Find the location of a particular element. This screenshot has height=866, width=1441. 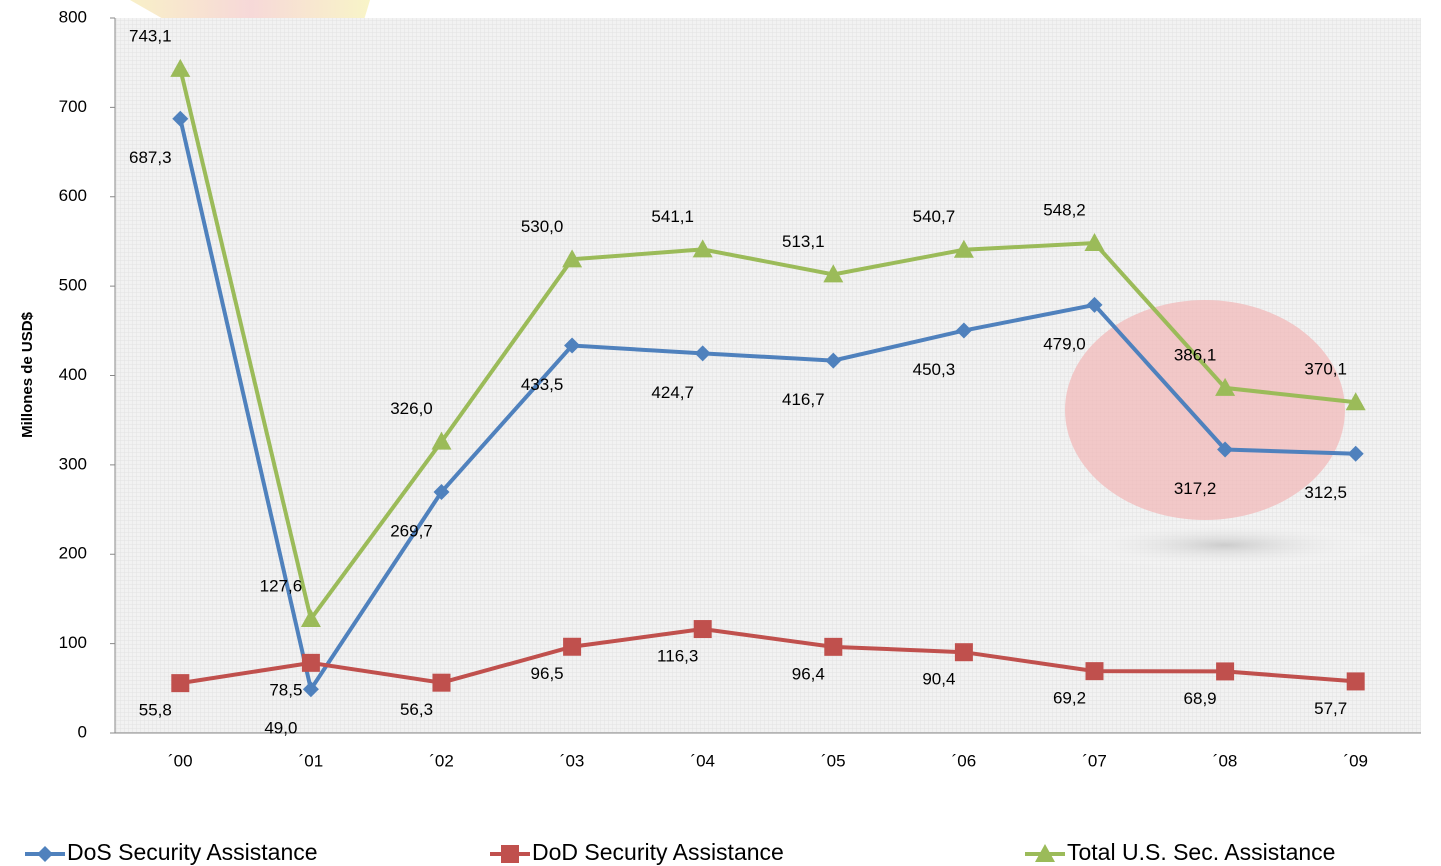

data-label: 78,5 is located at coordinates (285, 689).